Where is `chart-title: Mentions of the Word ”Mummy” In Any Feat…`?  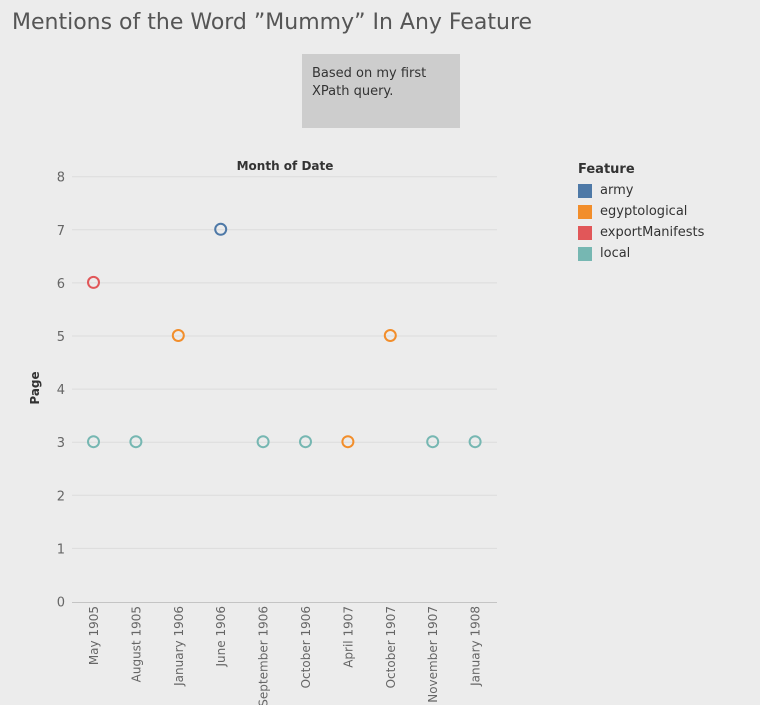
chart-title: Mentions of the Word ”Mummy” In Any Feat… is located at coordinates (272, 22).